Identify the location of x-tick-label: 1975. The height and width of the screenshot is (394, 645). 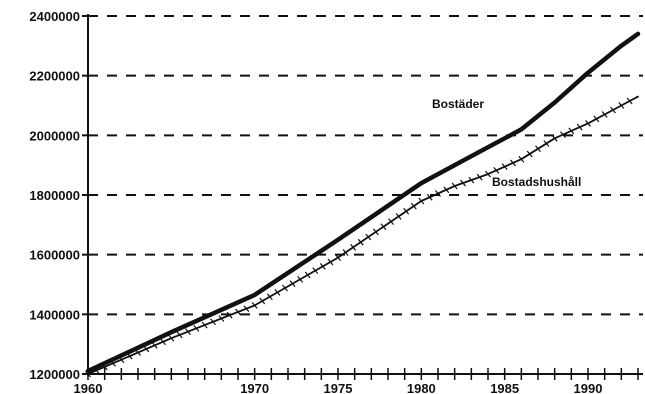
(338, 387).